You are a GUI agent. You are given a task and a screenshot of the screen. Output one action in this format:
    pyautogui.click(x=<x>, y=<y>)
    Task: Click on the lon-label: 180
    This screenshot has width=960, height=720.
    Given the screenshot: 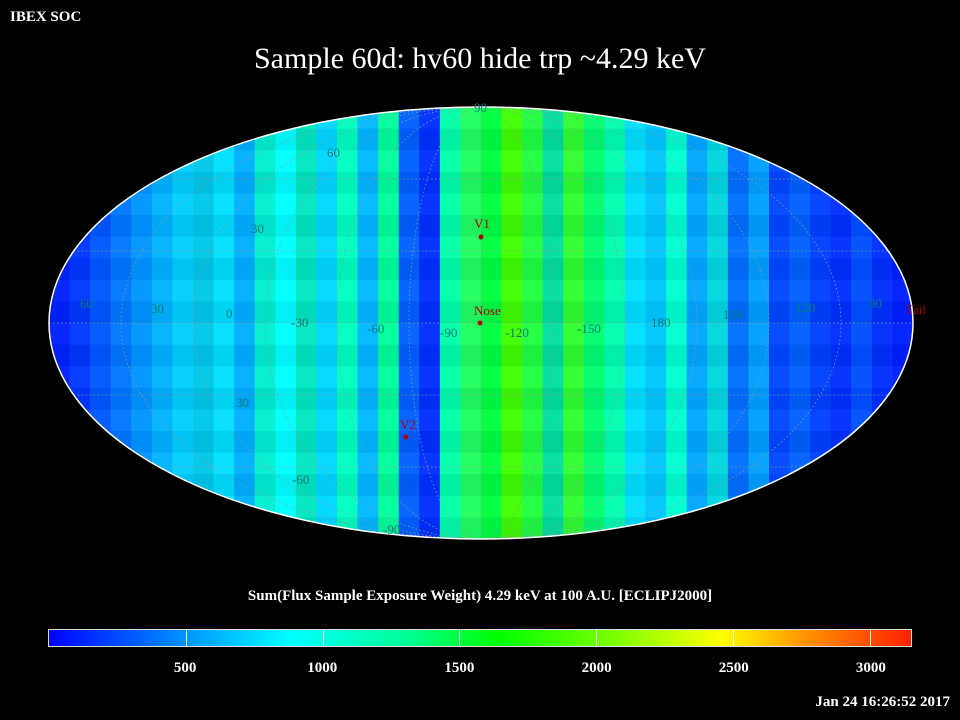 What is the action you would take?
    pyautogui.click(x=661, y=322)
    